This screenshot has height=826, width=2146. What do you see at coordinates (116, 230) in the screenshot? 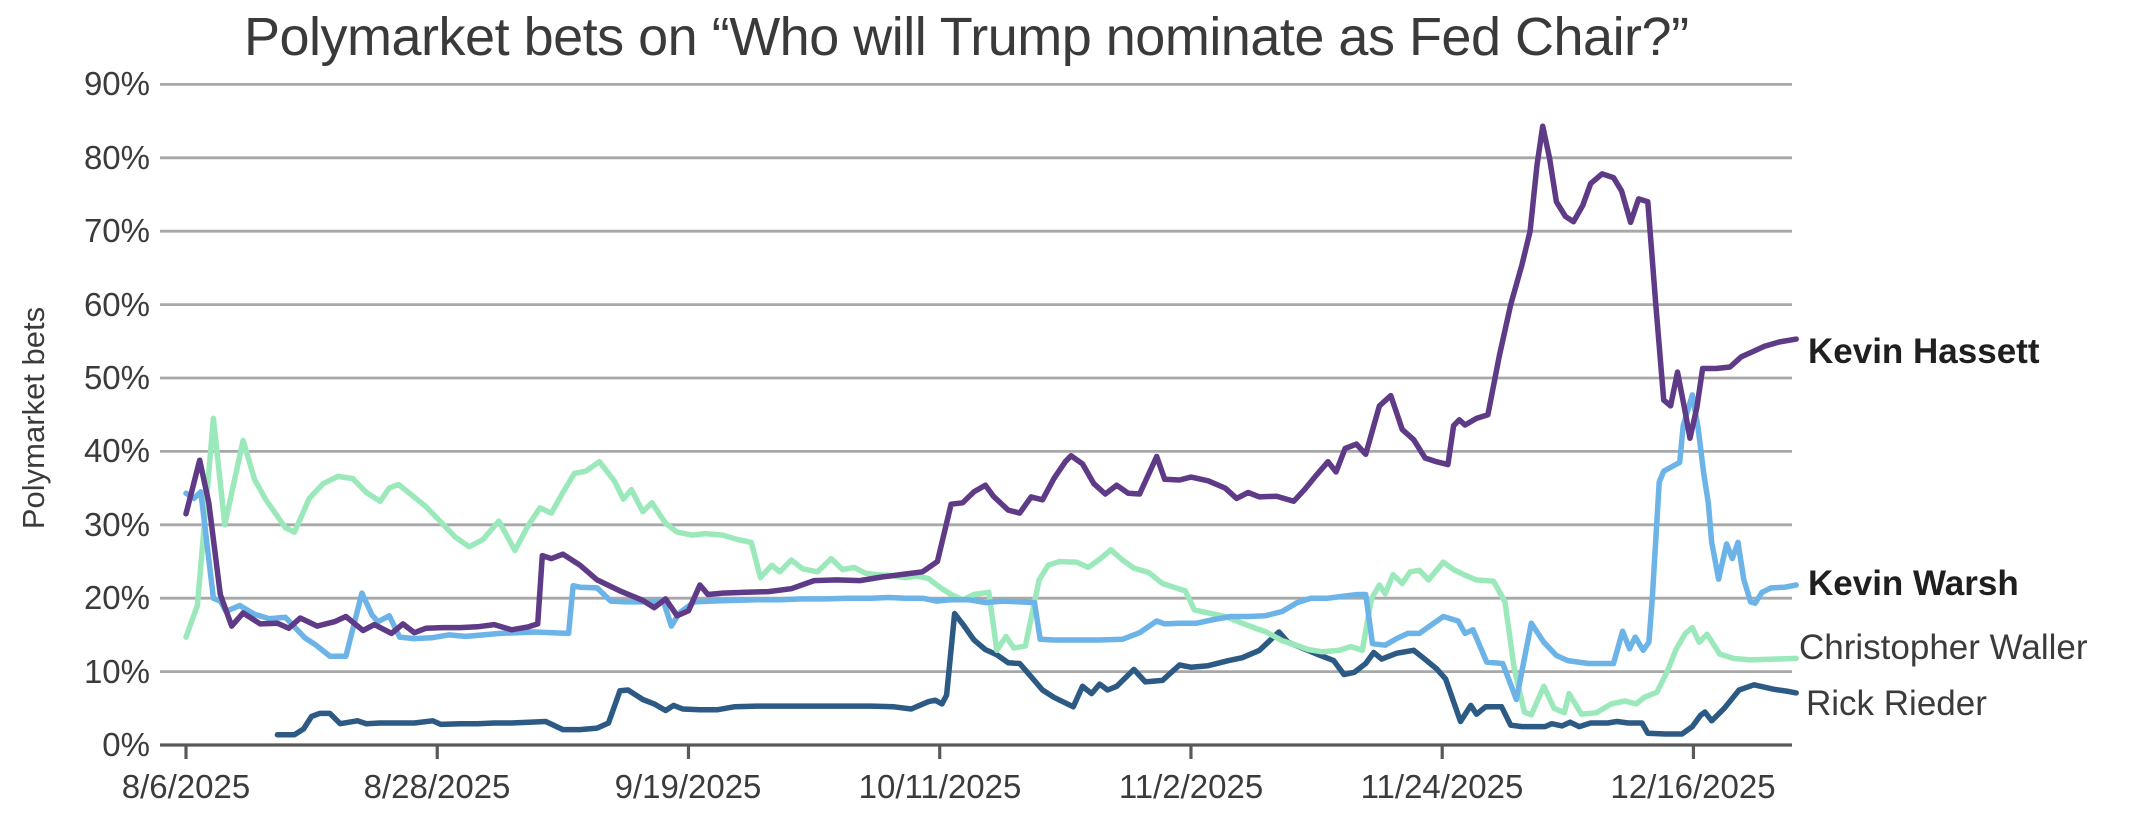
I see `y-tick-label: 70%` at bounding box center [116, 230].